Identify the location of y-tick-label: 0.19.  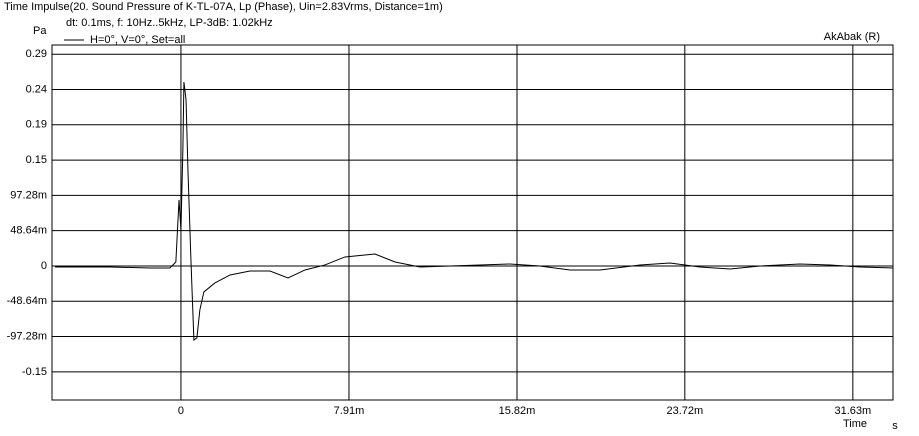
(36, 125).